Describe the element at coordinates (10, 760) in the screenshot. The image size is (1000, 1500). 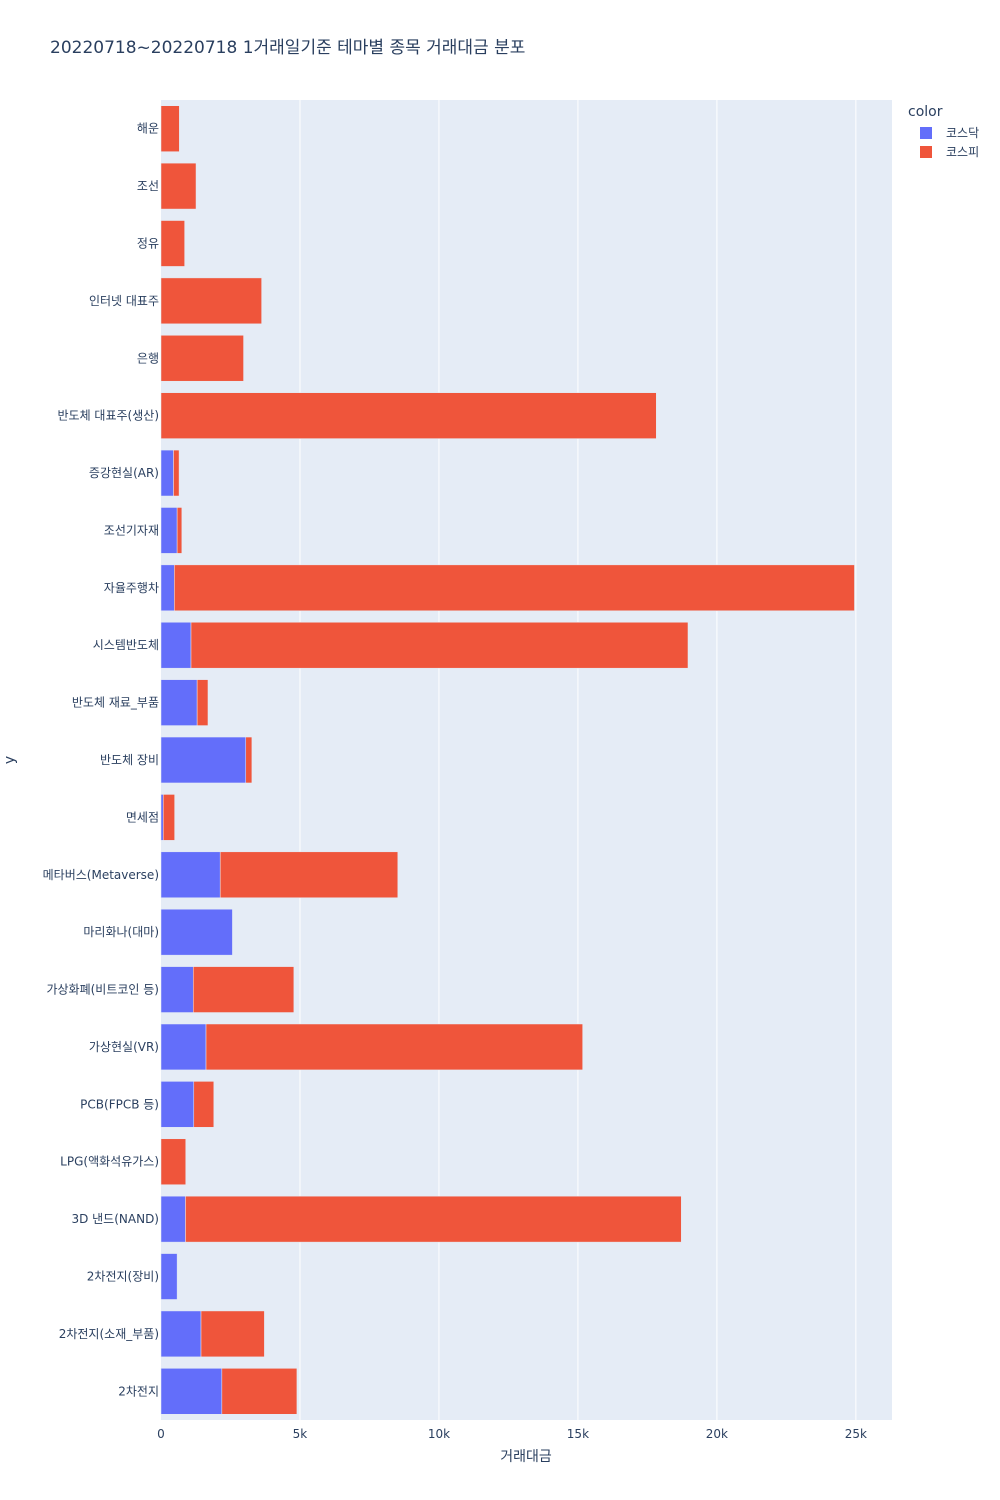
I see `y-axis-title: y` at that location.